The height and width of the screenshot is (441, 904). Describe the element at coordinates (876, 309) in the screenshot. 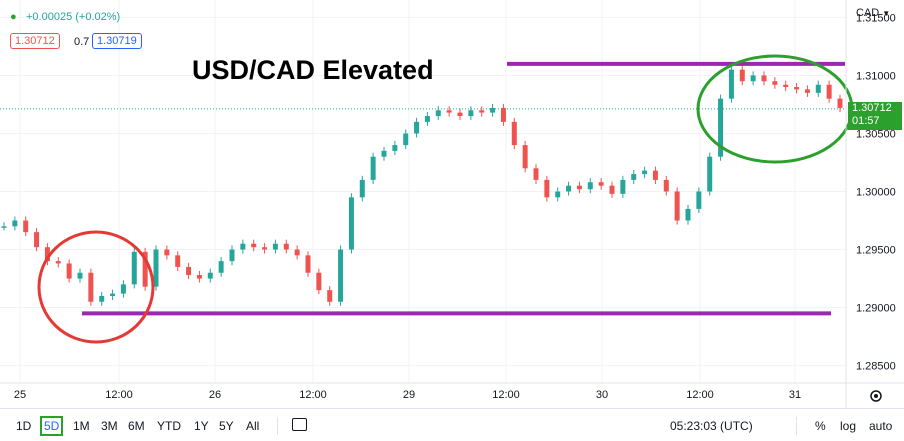

I see `y-tick-label: 1.29000` at that location.